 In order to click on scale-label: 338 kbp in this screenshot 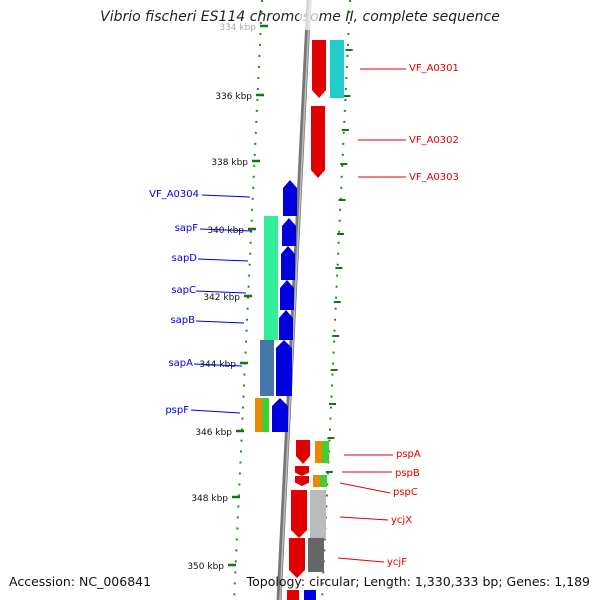, I will do `click(229, 163)`.